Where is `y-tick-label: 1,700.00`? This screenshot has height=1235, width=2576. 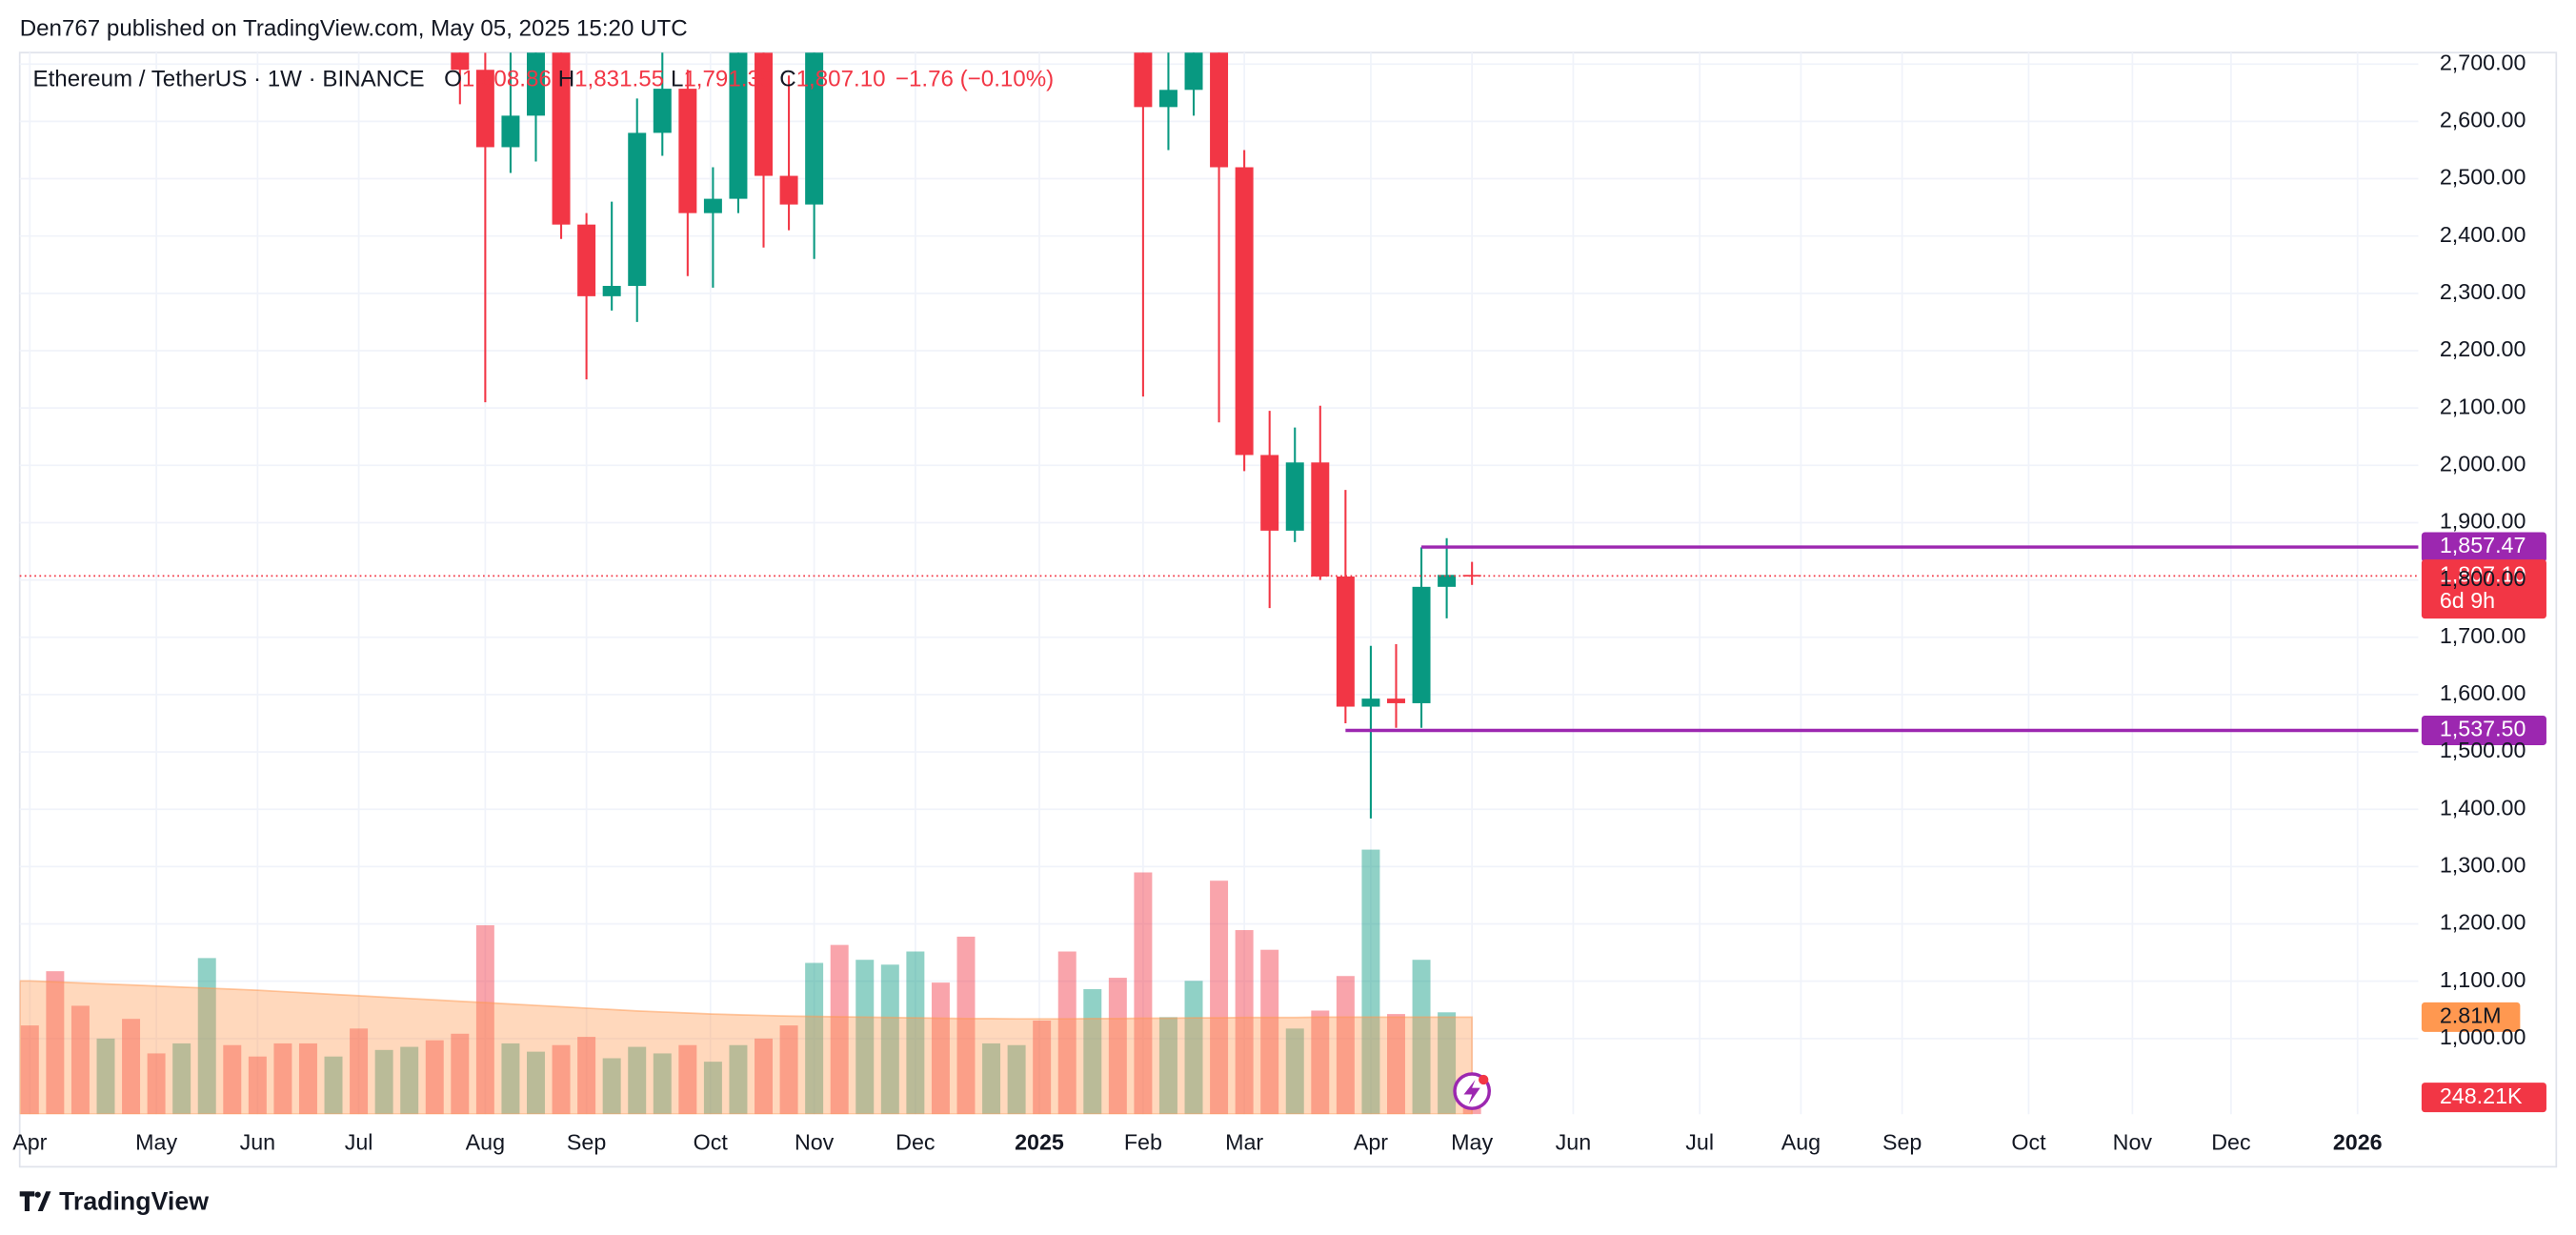
y-tick-label: 1,700.00 is located at coordinates (2483, 635).